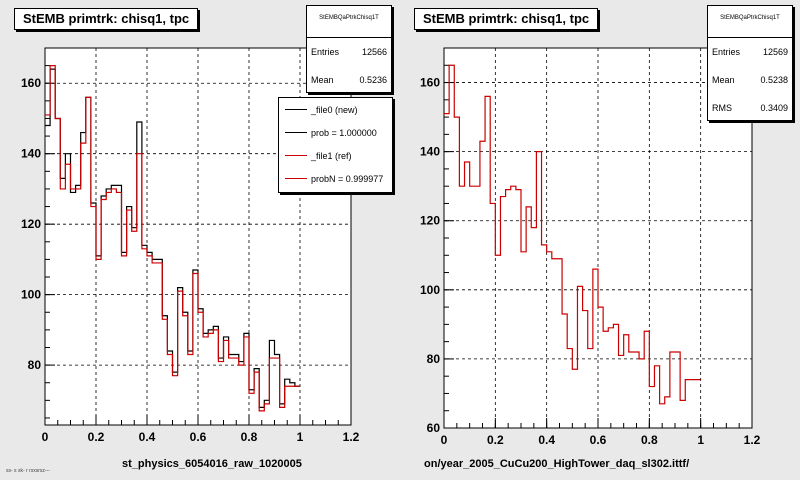 The image size is (800, 480). What do you see at coordinates (249, 437) in the screenshot?
I see `left-x-tick-label: 0.8` at bounding box center [249, 437].